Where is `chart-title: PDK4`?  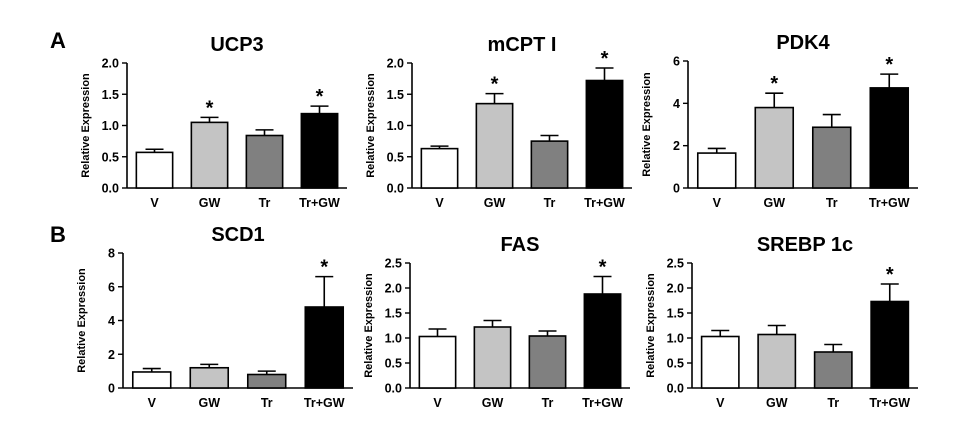
chart-title: PDK4 is located at coordinates (803, 43).